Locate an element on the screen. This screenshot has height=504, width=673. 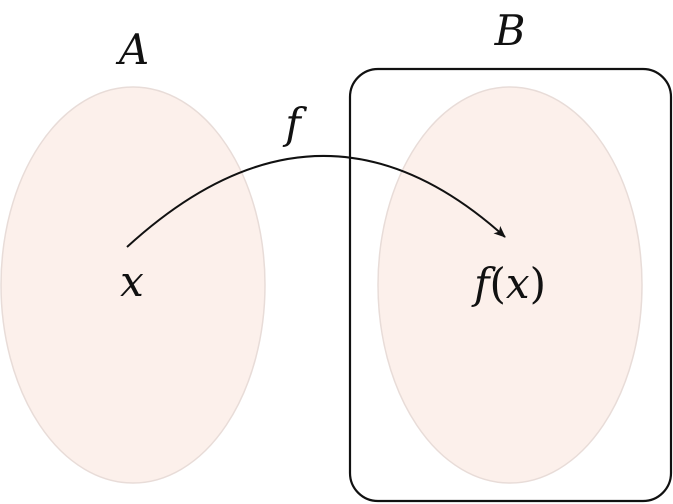
element-fx-open-paren: ( is located at coordinates (498, 283).